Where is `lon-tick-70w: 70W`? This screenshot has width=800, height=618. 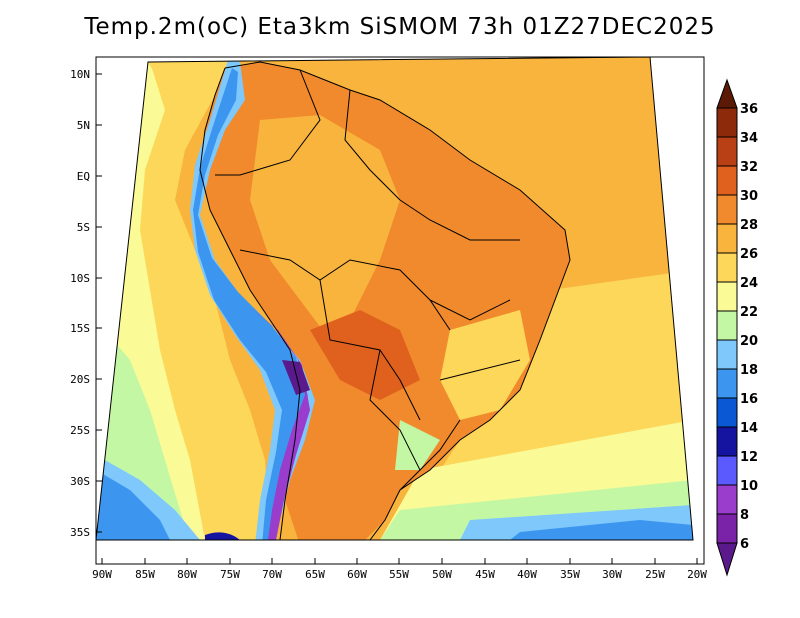
lon-tick-70w: 70W is located at coordinates (272, 569).